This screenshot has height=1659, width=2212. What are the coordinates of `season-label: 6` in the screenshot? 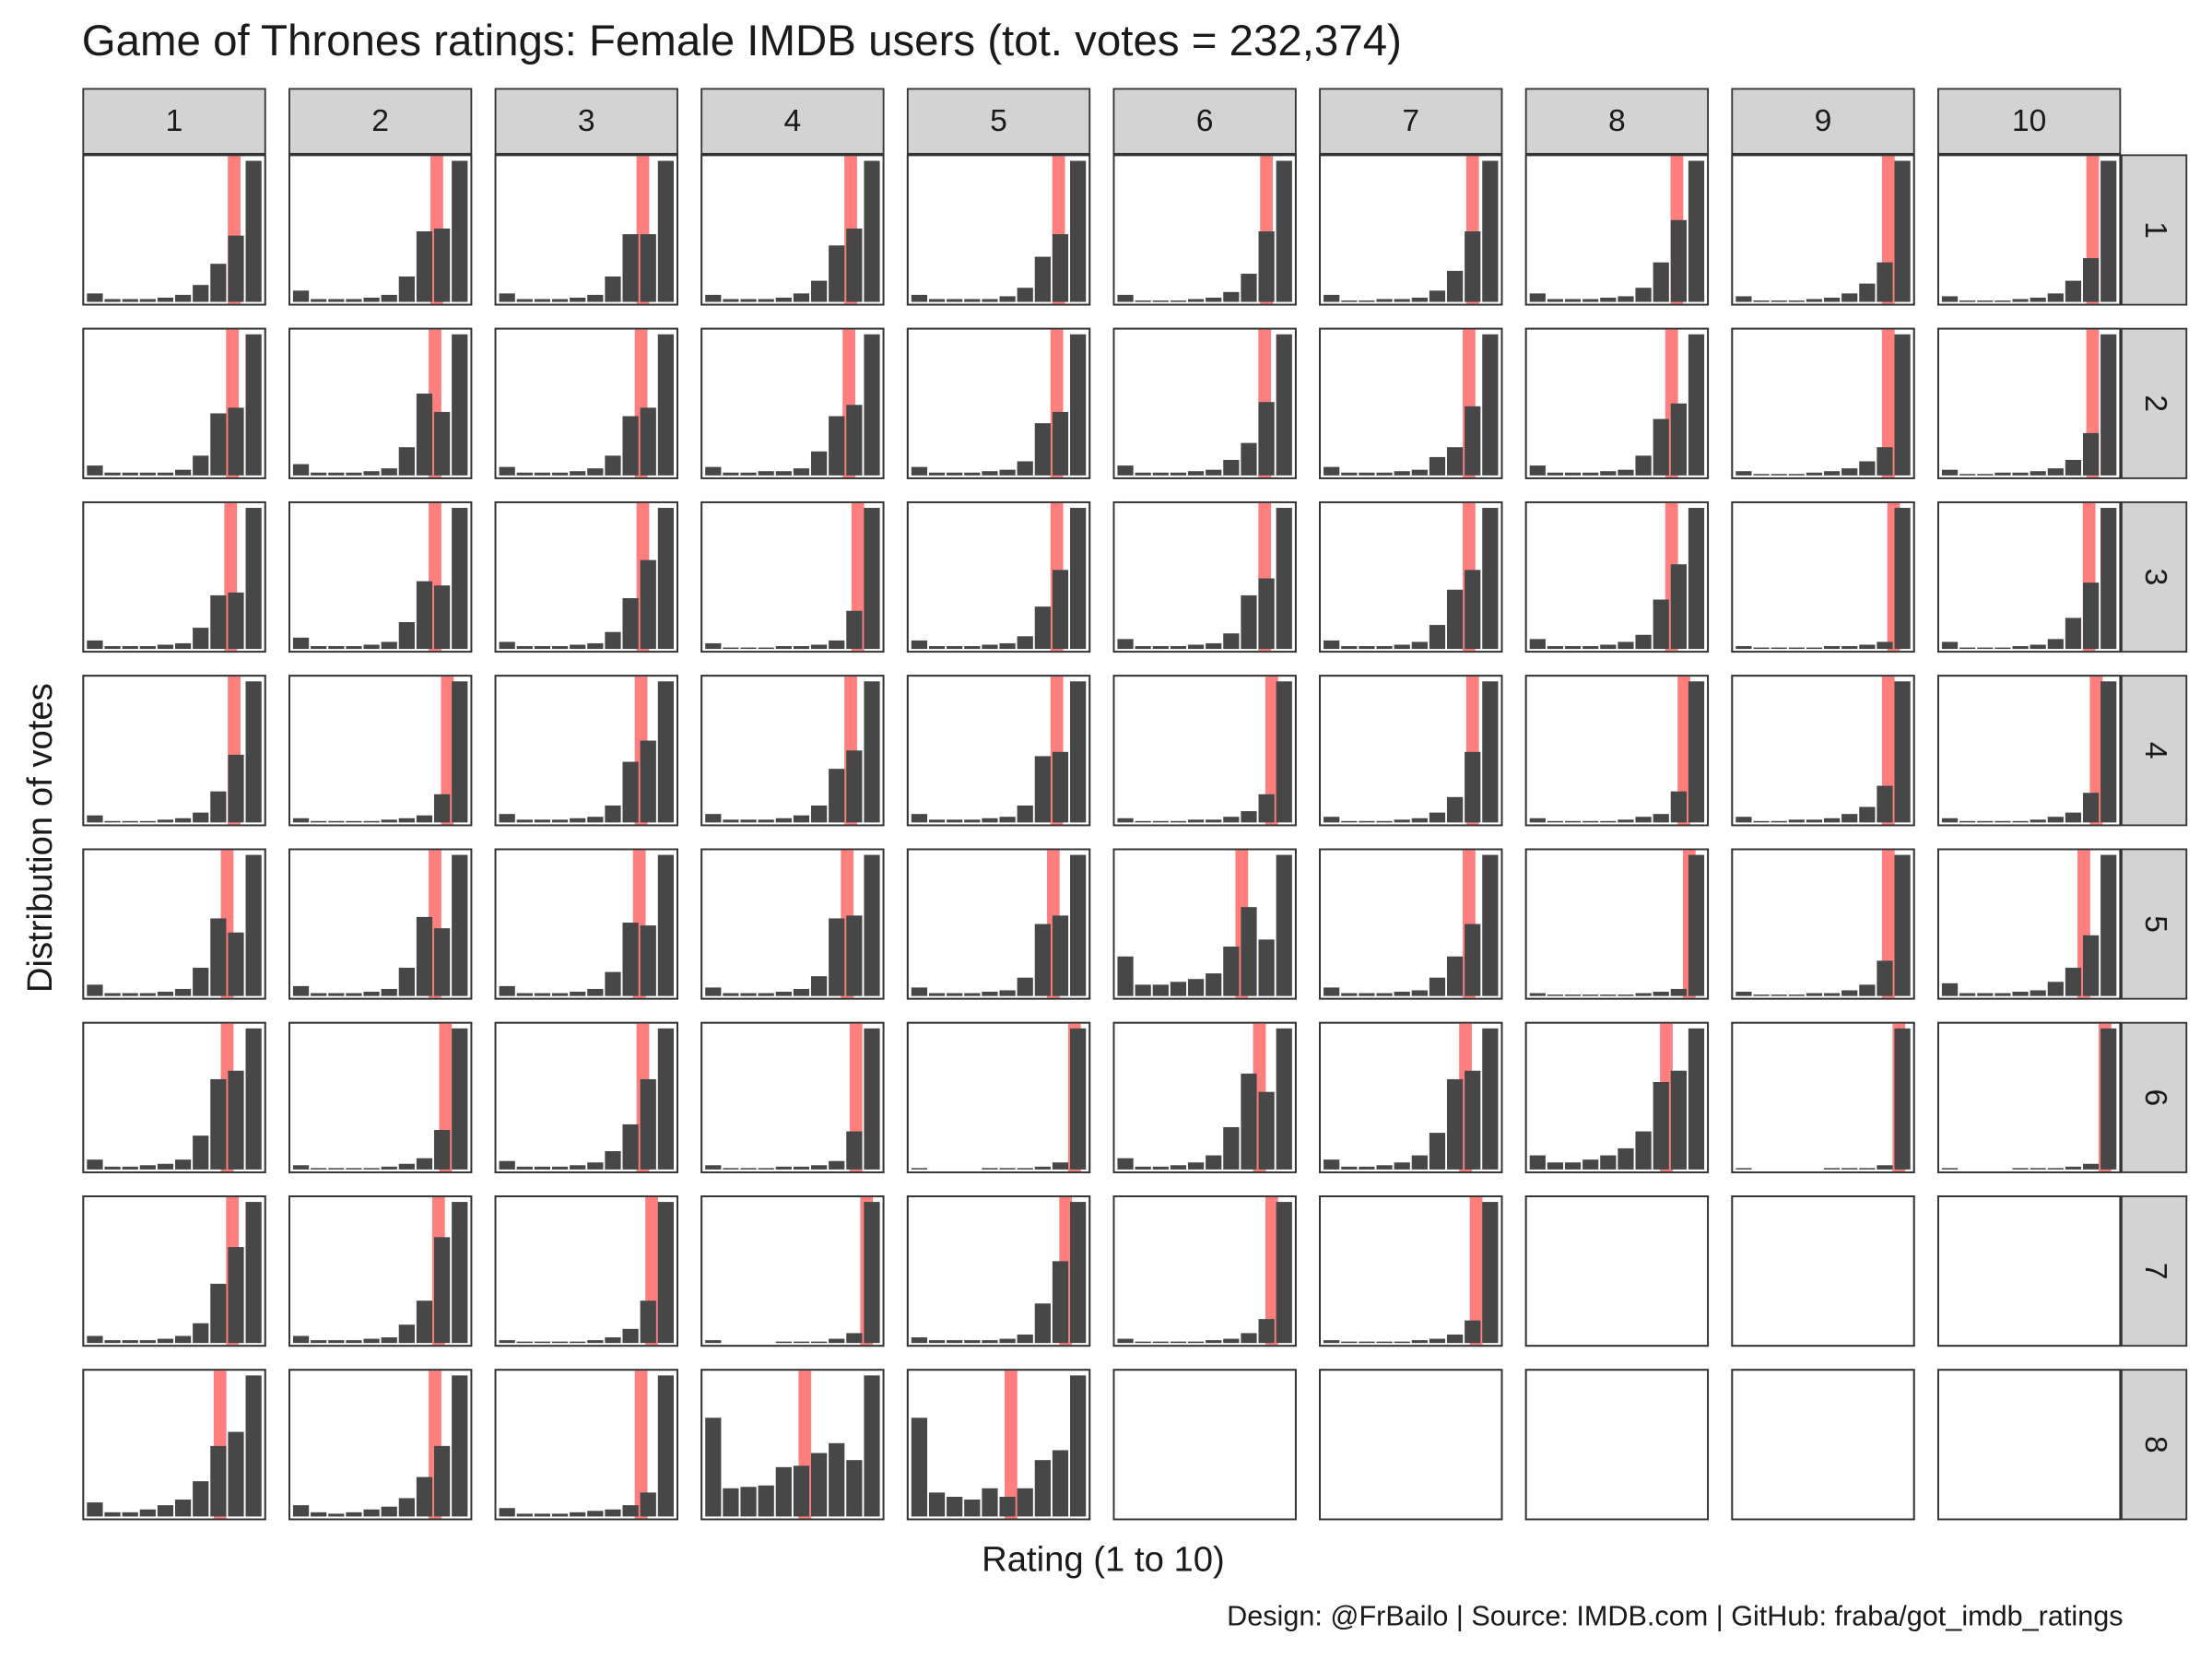 It's located at (2155, 1097).